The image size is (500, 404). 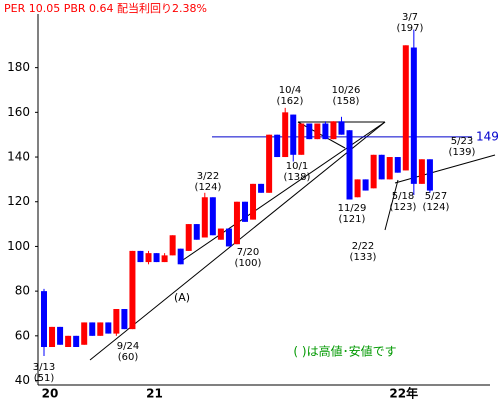 I want to click on header: PER 10.05 PBR 0.64 配当利回り2.38%, so click(x=105, y=8).